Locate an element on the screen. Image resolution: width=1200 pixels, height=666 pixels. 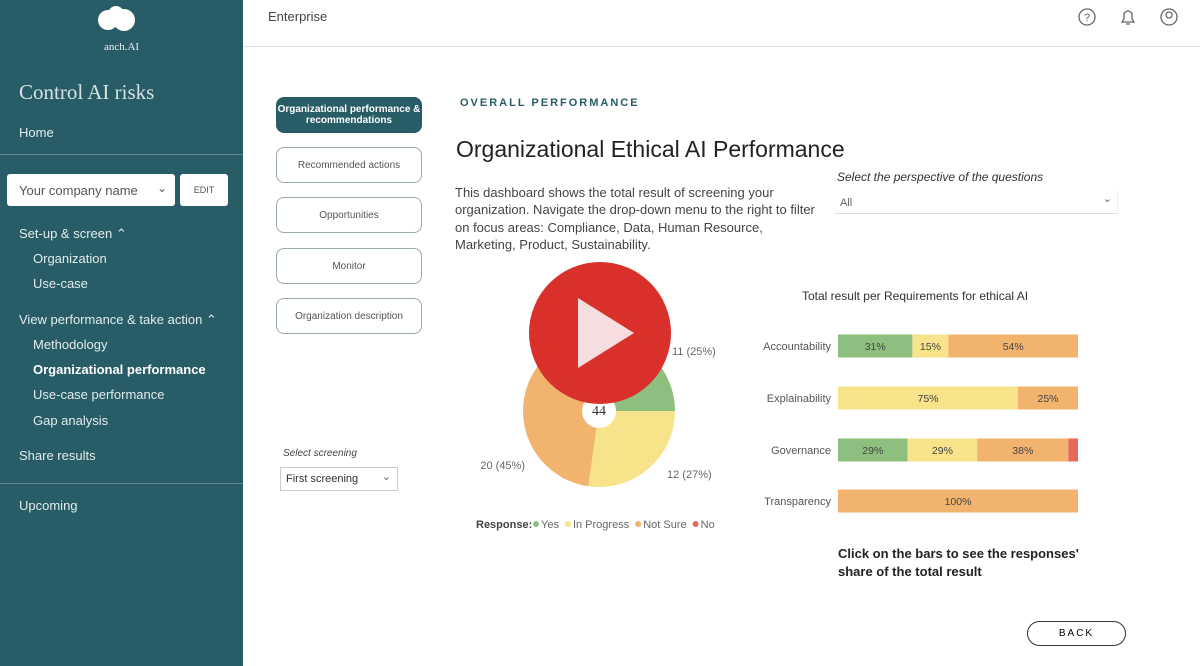
bar-value-label: 38% is located at coordinates (1022, 451).